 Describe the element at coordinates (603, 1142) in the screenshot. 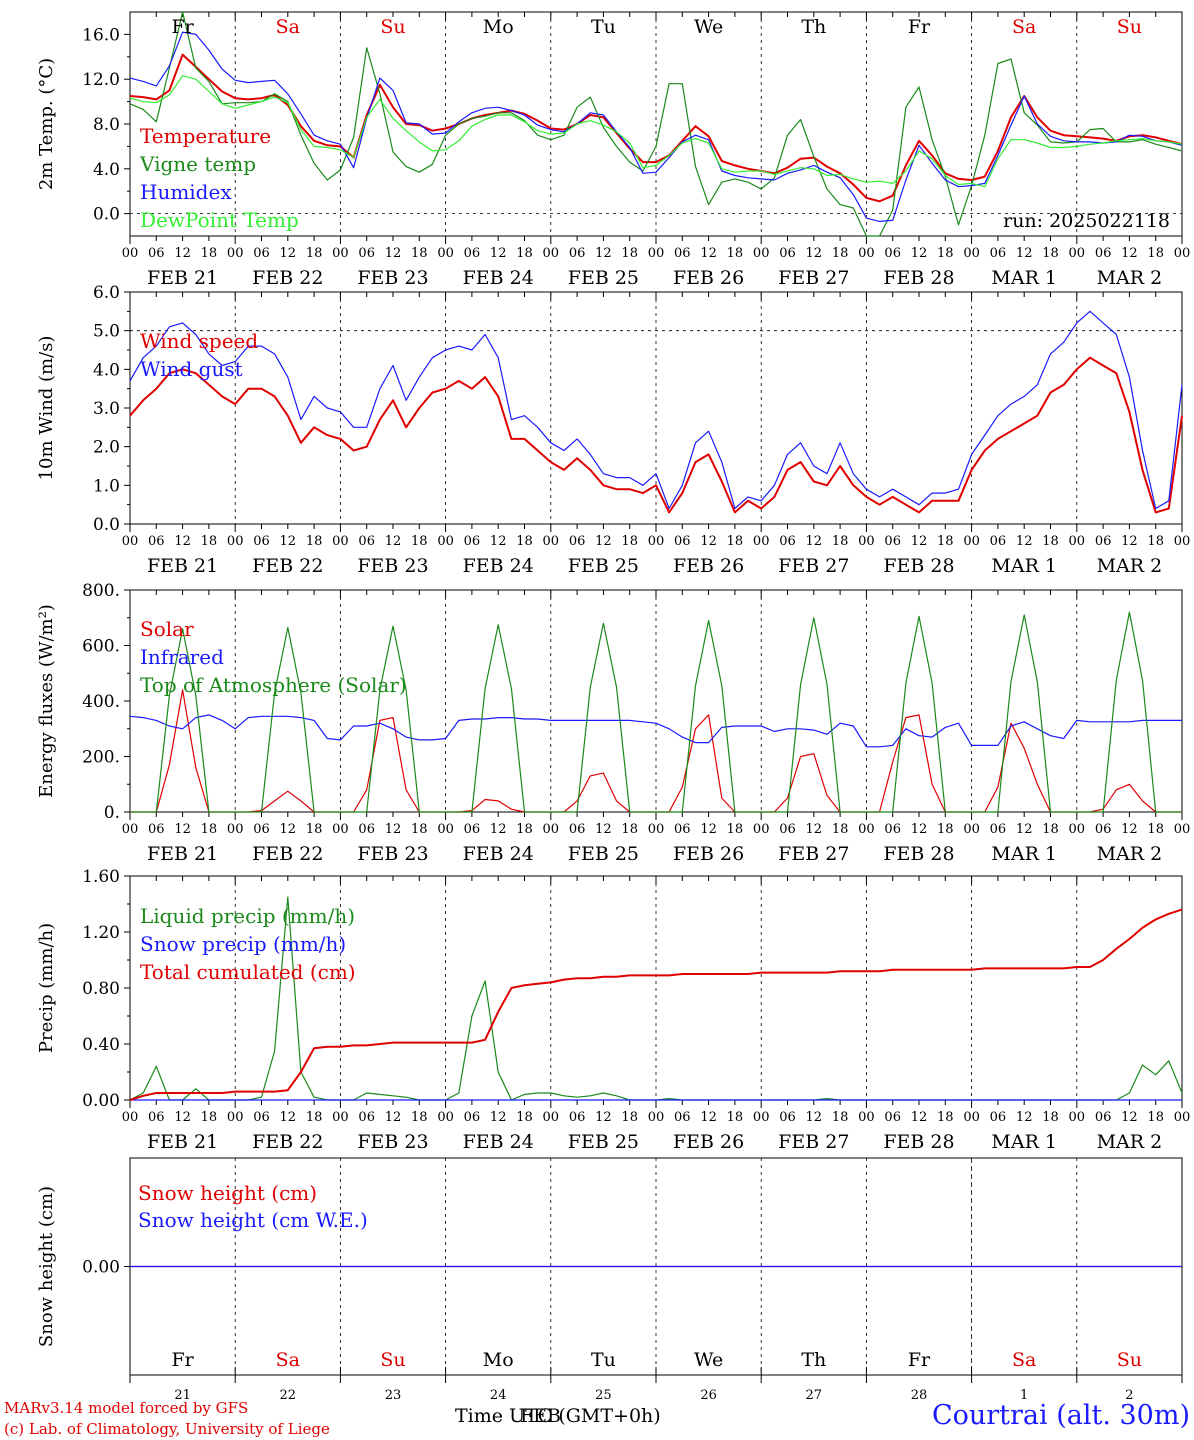

I see `date-label: FEB 25` at that location.